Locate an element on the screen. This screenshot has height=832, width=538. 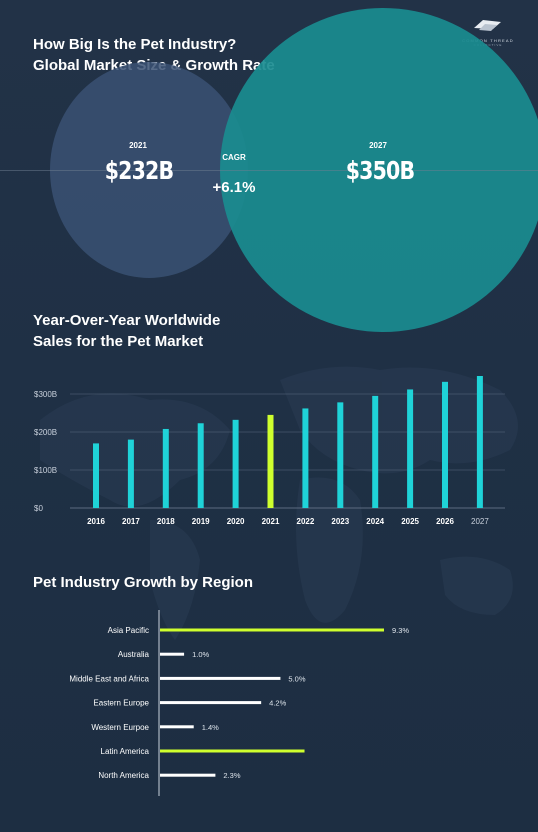
logo-wordmark: COMMON THREAD is located at coordinates (488, 40).